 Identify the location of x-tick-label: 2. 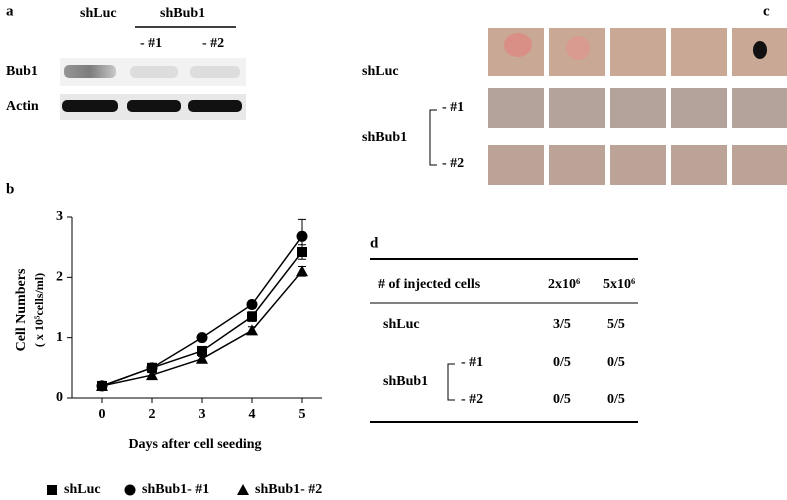
(152, 414).